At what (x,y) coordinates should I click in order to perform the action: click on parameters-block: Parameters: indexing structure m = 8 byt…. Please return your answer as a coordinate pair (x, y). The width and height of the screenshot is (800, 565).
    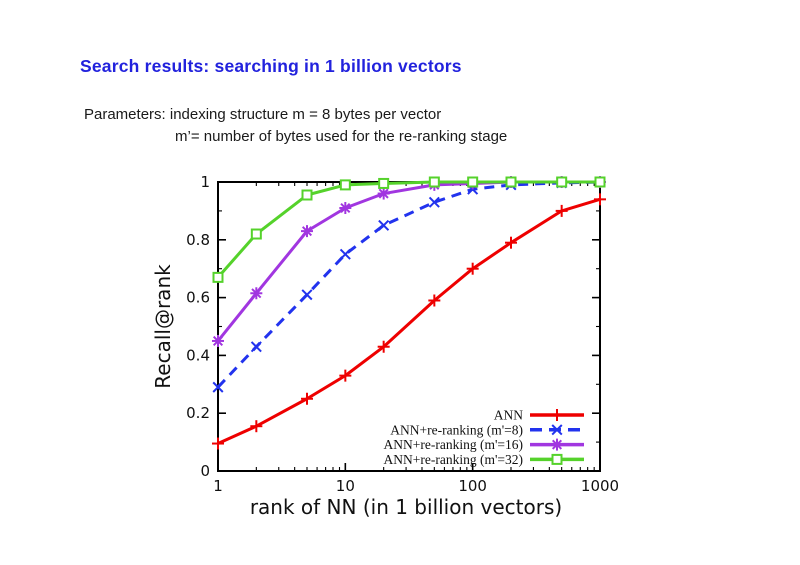
    Looking at the image, I should click on (295, 126).